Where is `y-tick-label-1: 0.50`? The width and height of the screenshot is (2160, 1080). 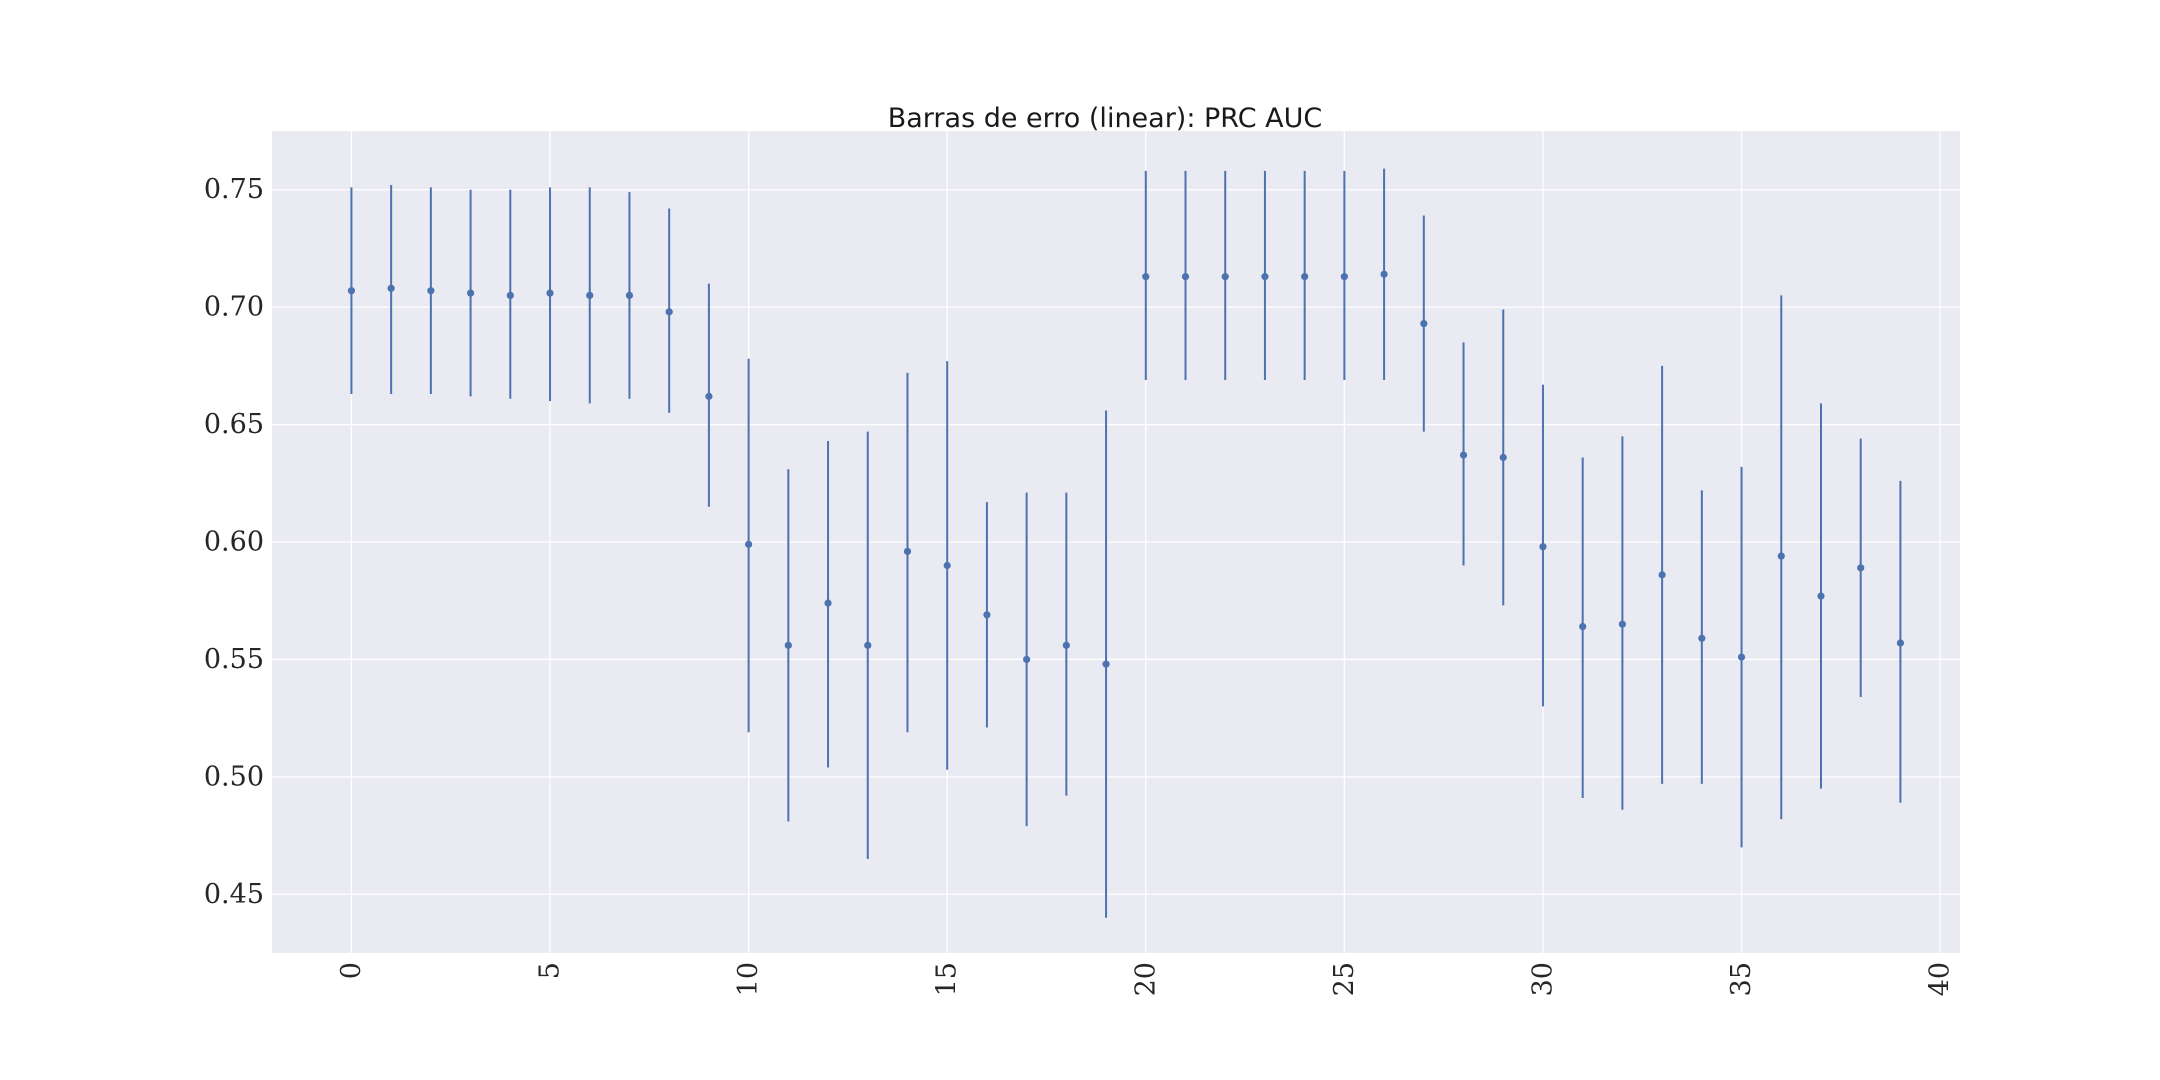 y-tick-label-1: 0.50 is located at coordinates (234, 776).